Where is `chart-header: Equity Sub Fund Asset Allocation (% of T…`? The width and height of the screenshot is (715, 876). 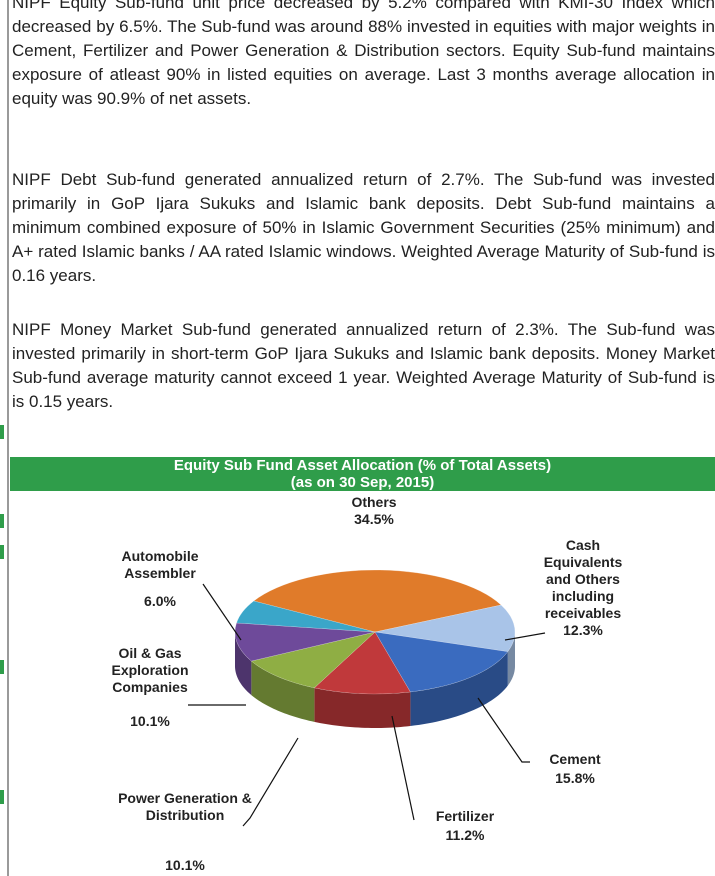
chart-header: Equity Sub Fund Asset Allocation (% of T… is located at coordinates (362, 474).